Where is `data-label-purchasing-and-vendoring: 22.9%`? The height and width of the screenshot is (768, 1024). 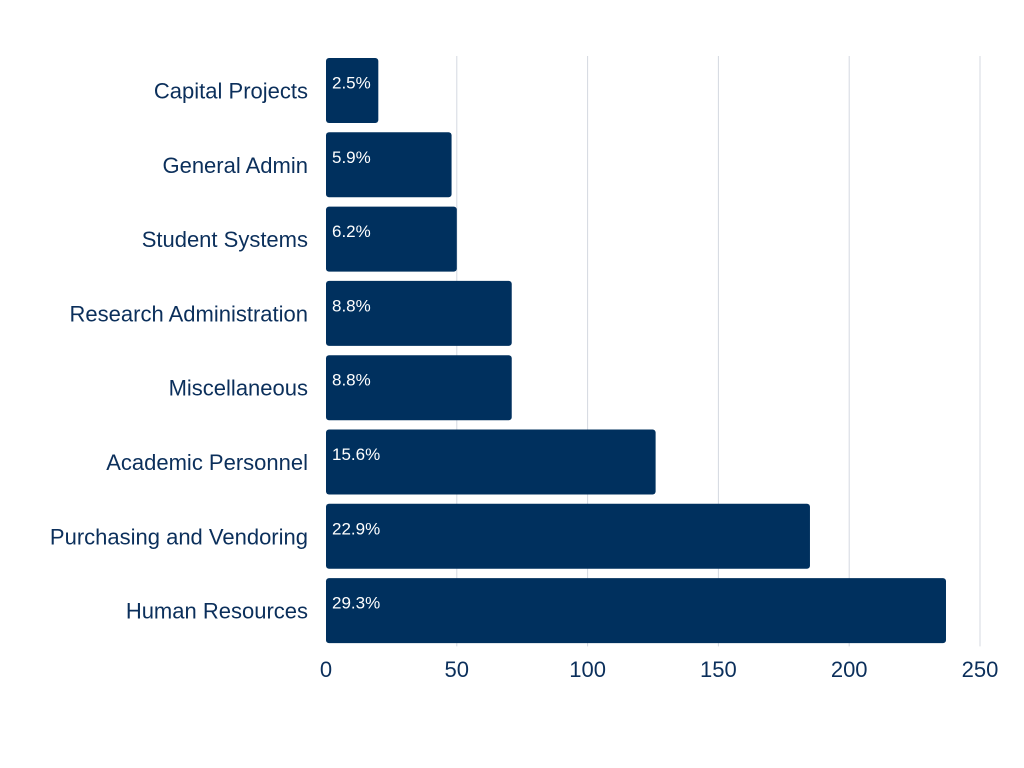
data-label-purchasing-and-vendoring: 22.9% is located at coordinates (356, 528).